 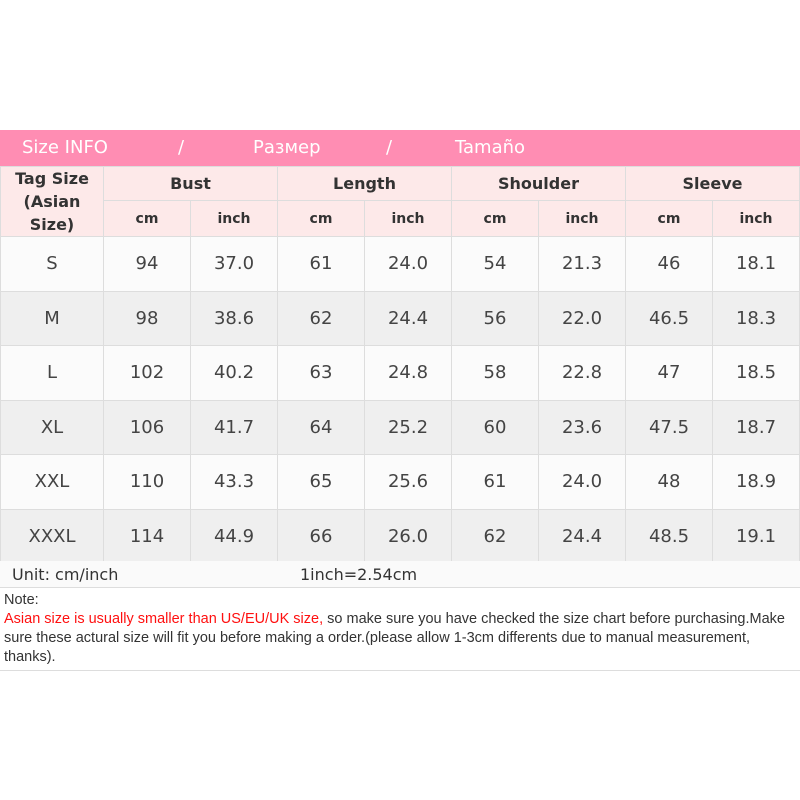 What do you see at coordinates (234, 318) in the screenshot?
I see `table-cell: 38.6` at bounding box center [234, 318].